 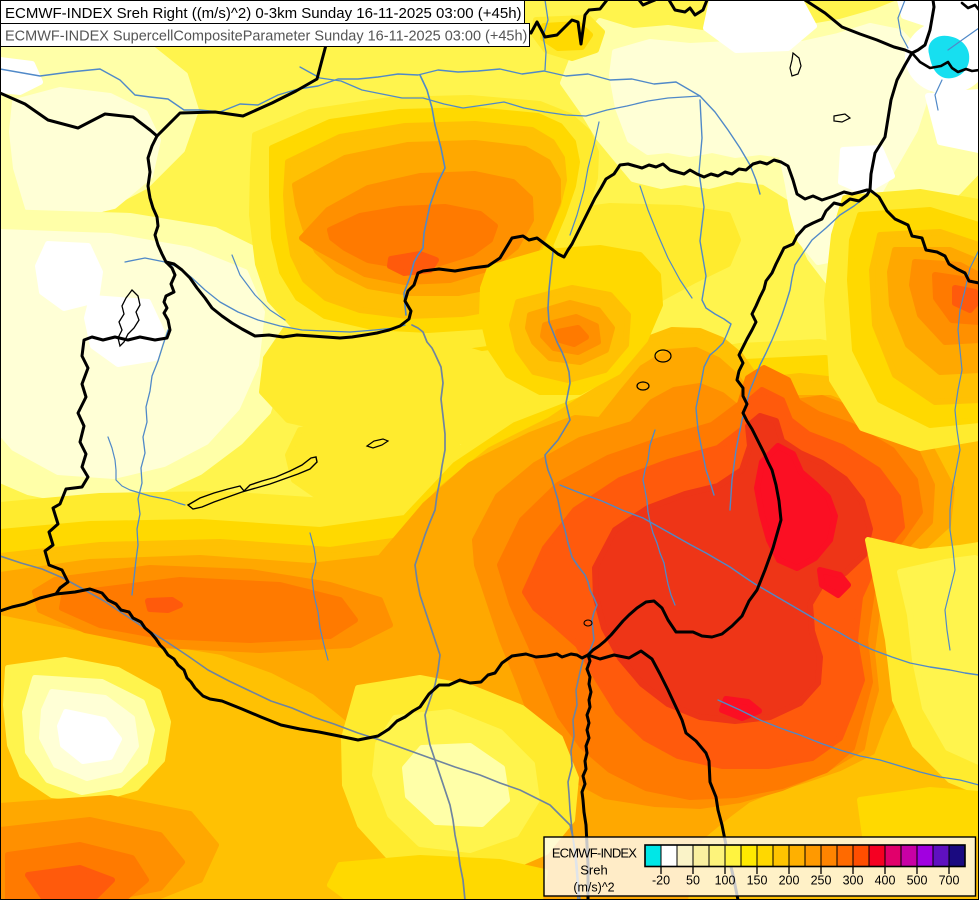 I want to click on svg-text: 150, so click(x=757, y=881).